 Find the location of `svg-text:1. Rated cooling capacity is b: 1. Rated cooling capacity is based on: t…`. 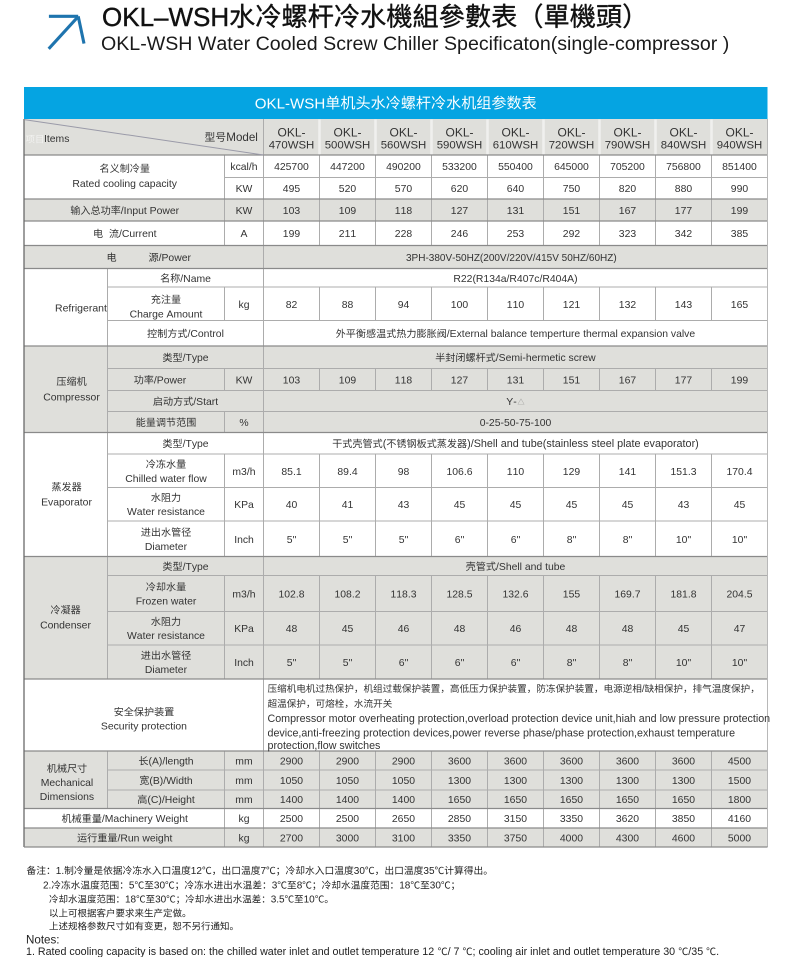

svg-text:1. Rated cooling capacity is b: 1. Rated cooling capacity is based on: t… is located at coordinates (230, 951).